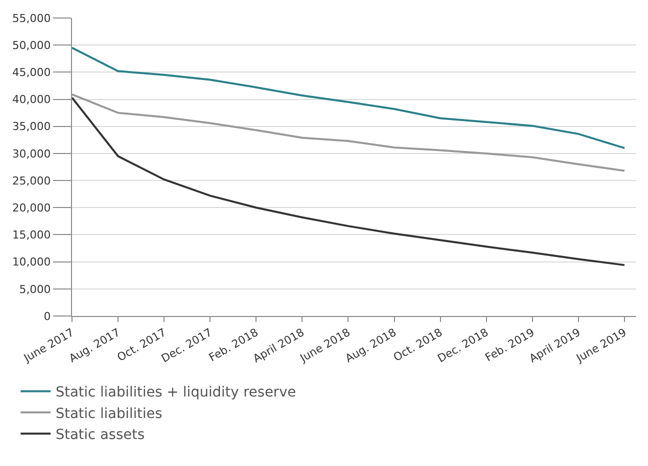 The width and height of the screenshot is (648, 466). Describe the element at coordinates (31, 235) in the screenshot. I see `y-tick-label: 15,000` at that location.